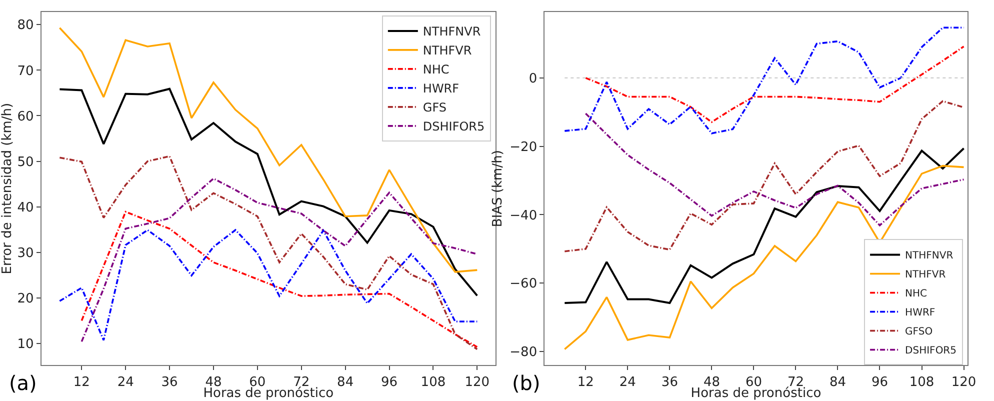 This screenshot has height=401, width=994. I want to click on y-tick-label: 60, so click(25, 116).